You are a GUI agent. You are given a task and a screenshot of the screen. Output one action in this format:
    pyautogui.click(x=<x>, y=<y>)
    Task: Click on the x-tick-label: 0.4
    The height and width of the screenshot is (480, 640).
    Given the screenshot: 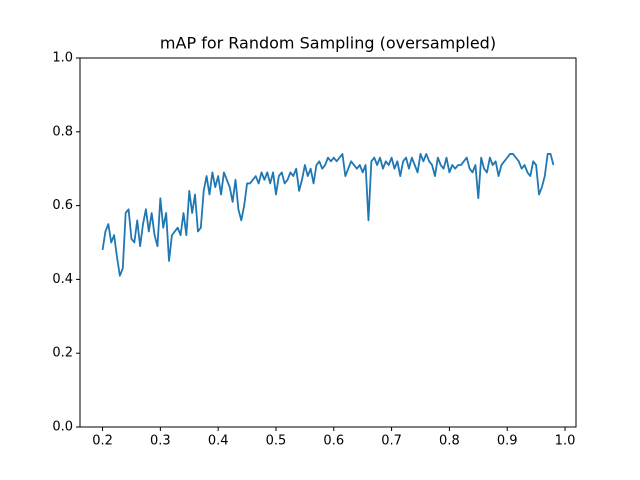 What is the action you would take?
    pyautogui.click(x=218, y=441)
    